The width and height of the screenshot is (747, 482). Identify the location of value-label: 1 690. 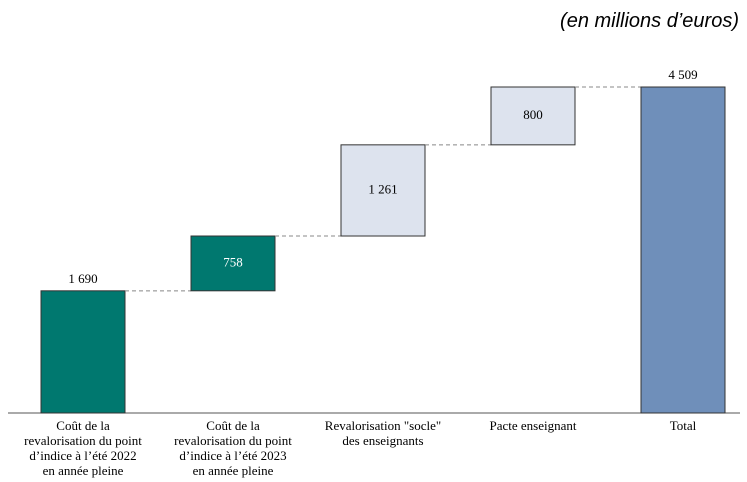
(82, 278).